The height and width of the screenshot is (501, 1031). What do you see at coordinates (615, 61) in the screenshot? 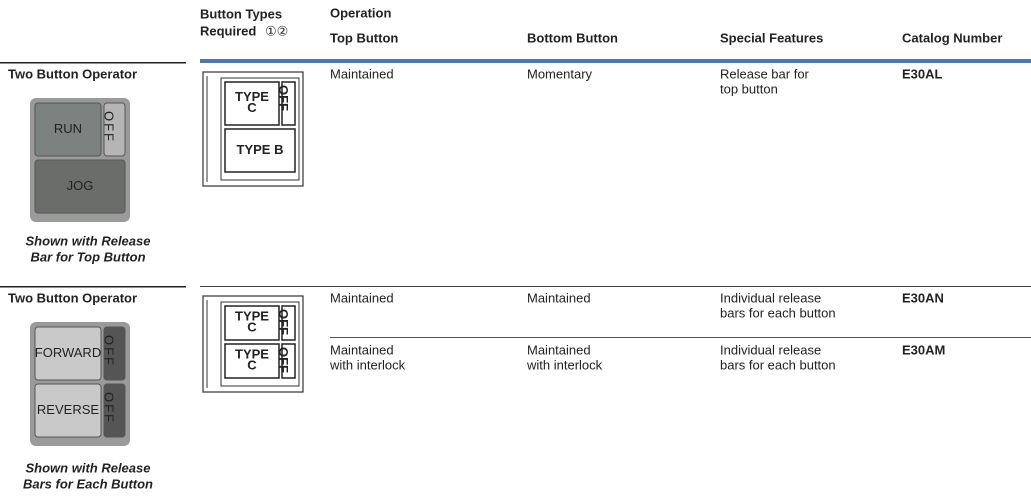
I see `header-rule` at bounding box center [615, 61].